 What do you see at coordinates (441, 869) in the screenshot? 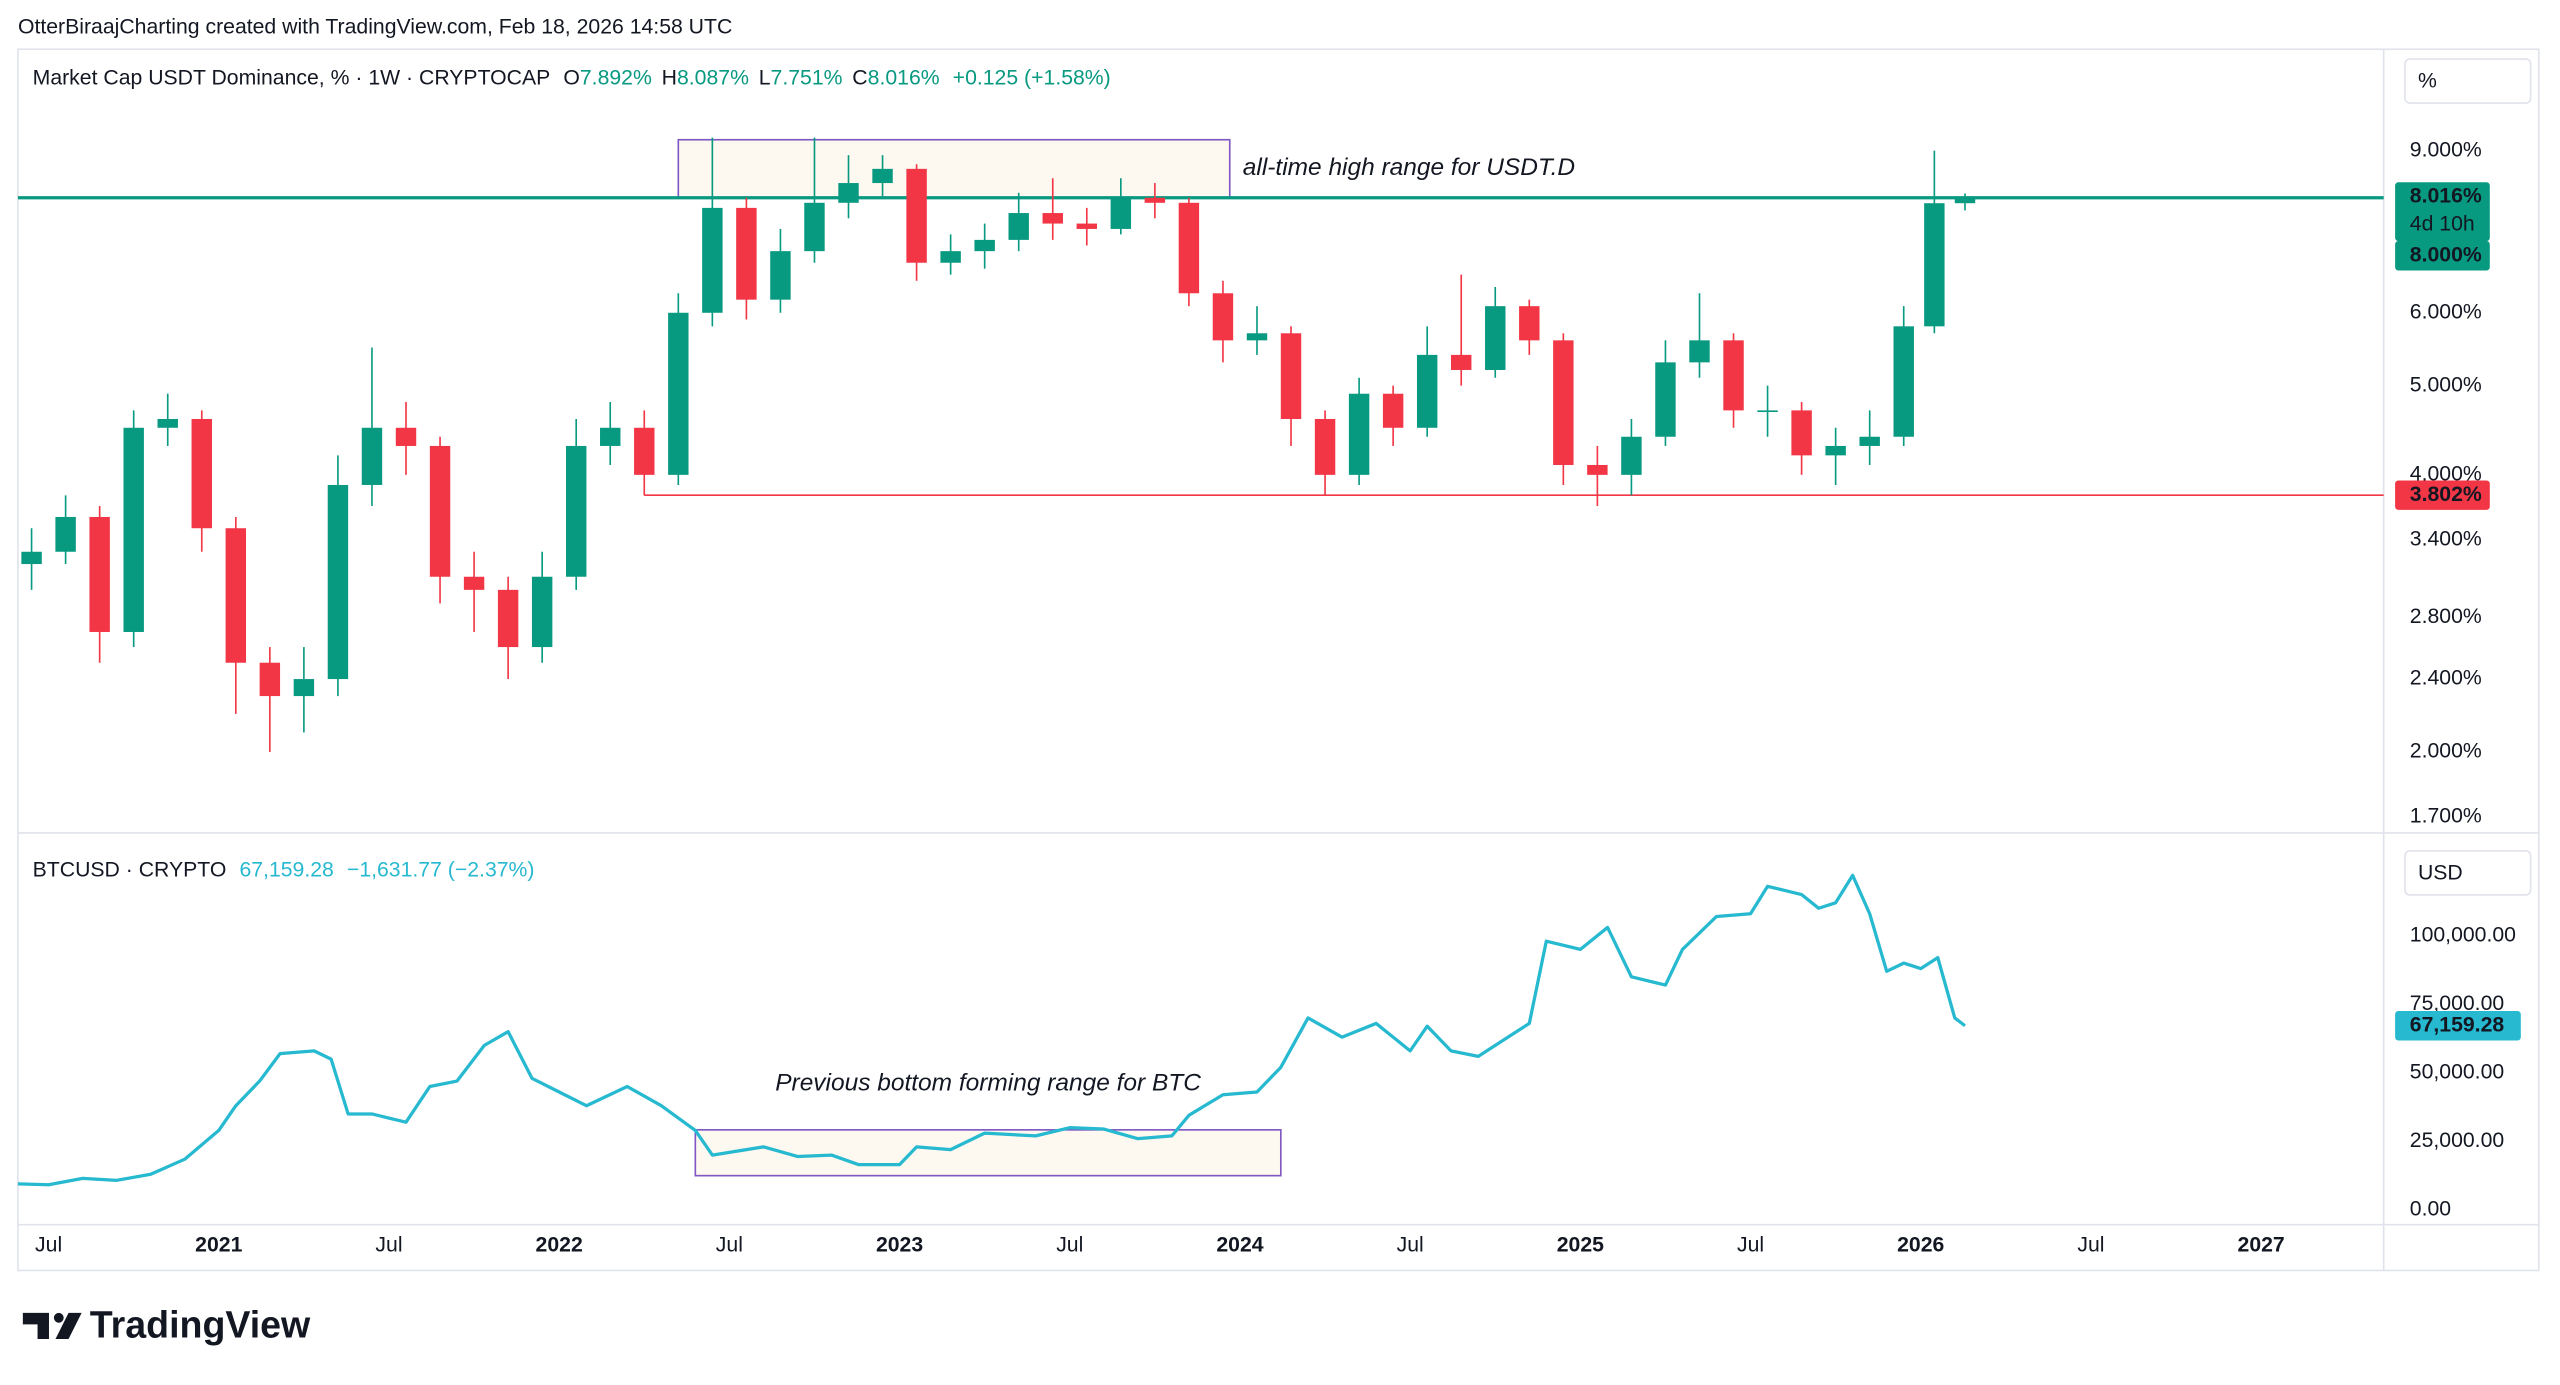
I see `legend-change: −1,631.77 (−2.37%)` at bounding box center [441, 869].